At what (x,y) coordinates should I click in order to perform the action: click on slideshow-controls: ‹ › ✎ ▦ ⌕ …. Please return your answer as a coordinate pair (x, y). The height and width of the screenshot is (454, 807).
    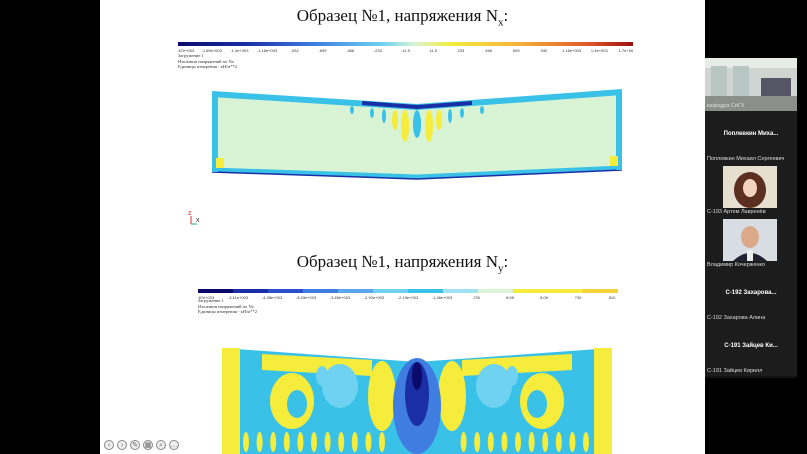
    Looking at the image, I should click on (141, 446).